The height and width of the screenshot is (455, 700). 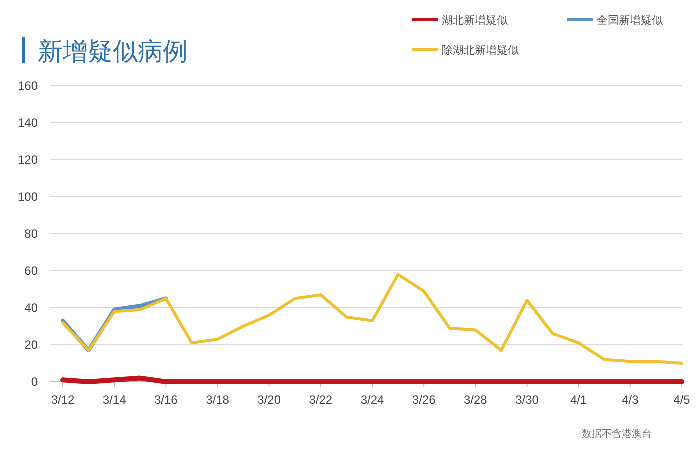 What do you see at coordinates (63, 400) in the screenshot?
I see `x-tick-label: 3/12` at bounding box center [63, 400].